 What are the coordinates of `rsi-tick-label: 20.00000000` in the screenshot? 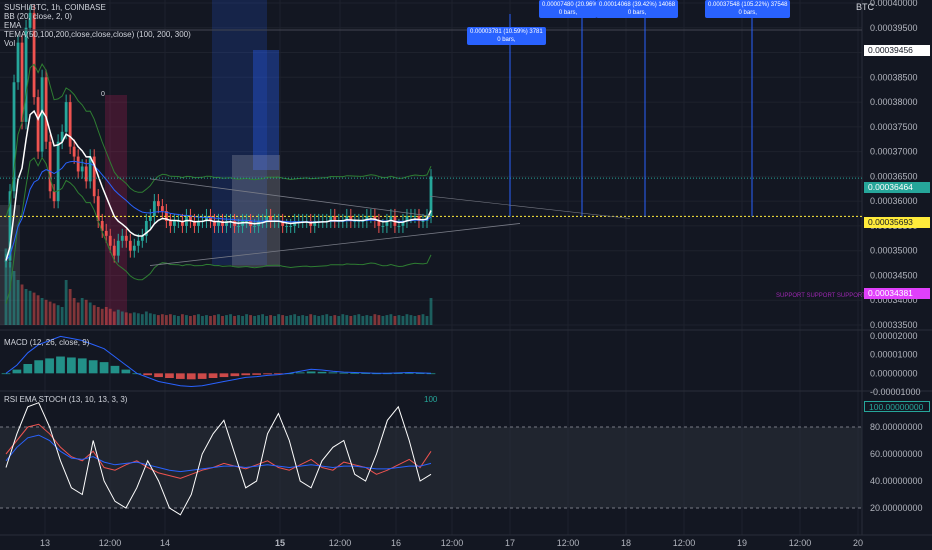 It's located at (896, 508).